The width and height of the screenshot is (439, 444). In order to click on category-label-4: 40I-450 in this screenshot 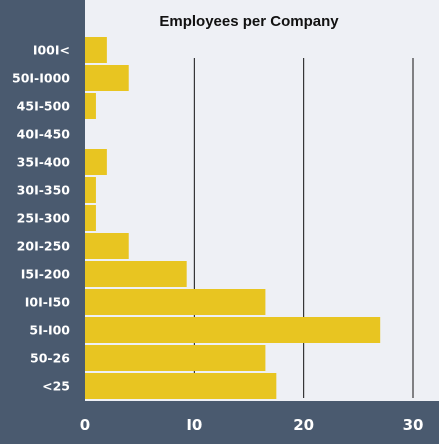, I will do `click(44, 134)`.